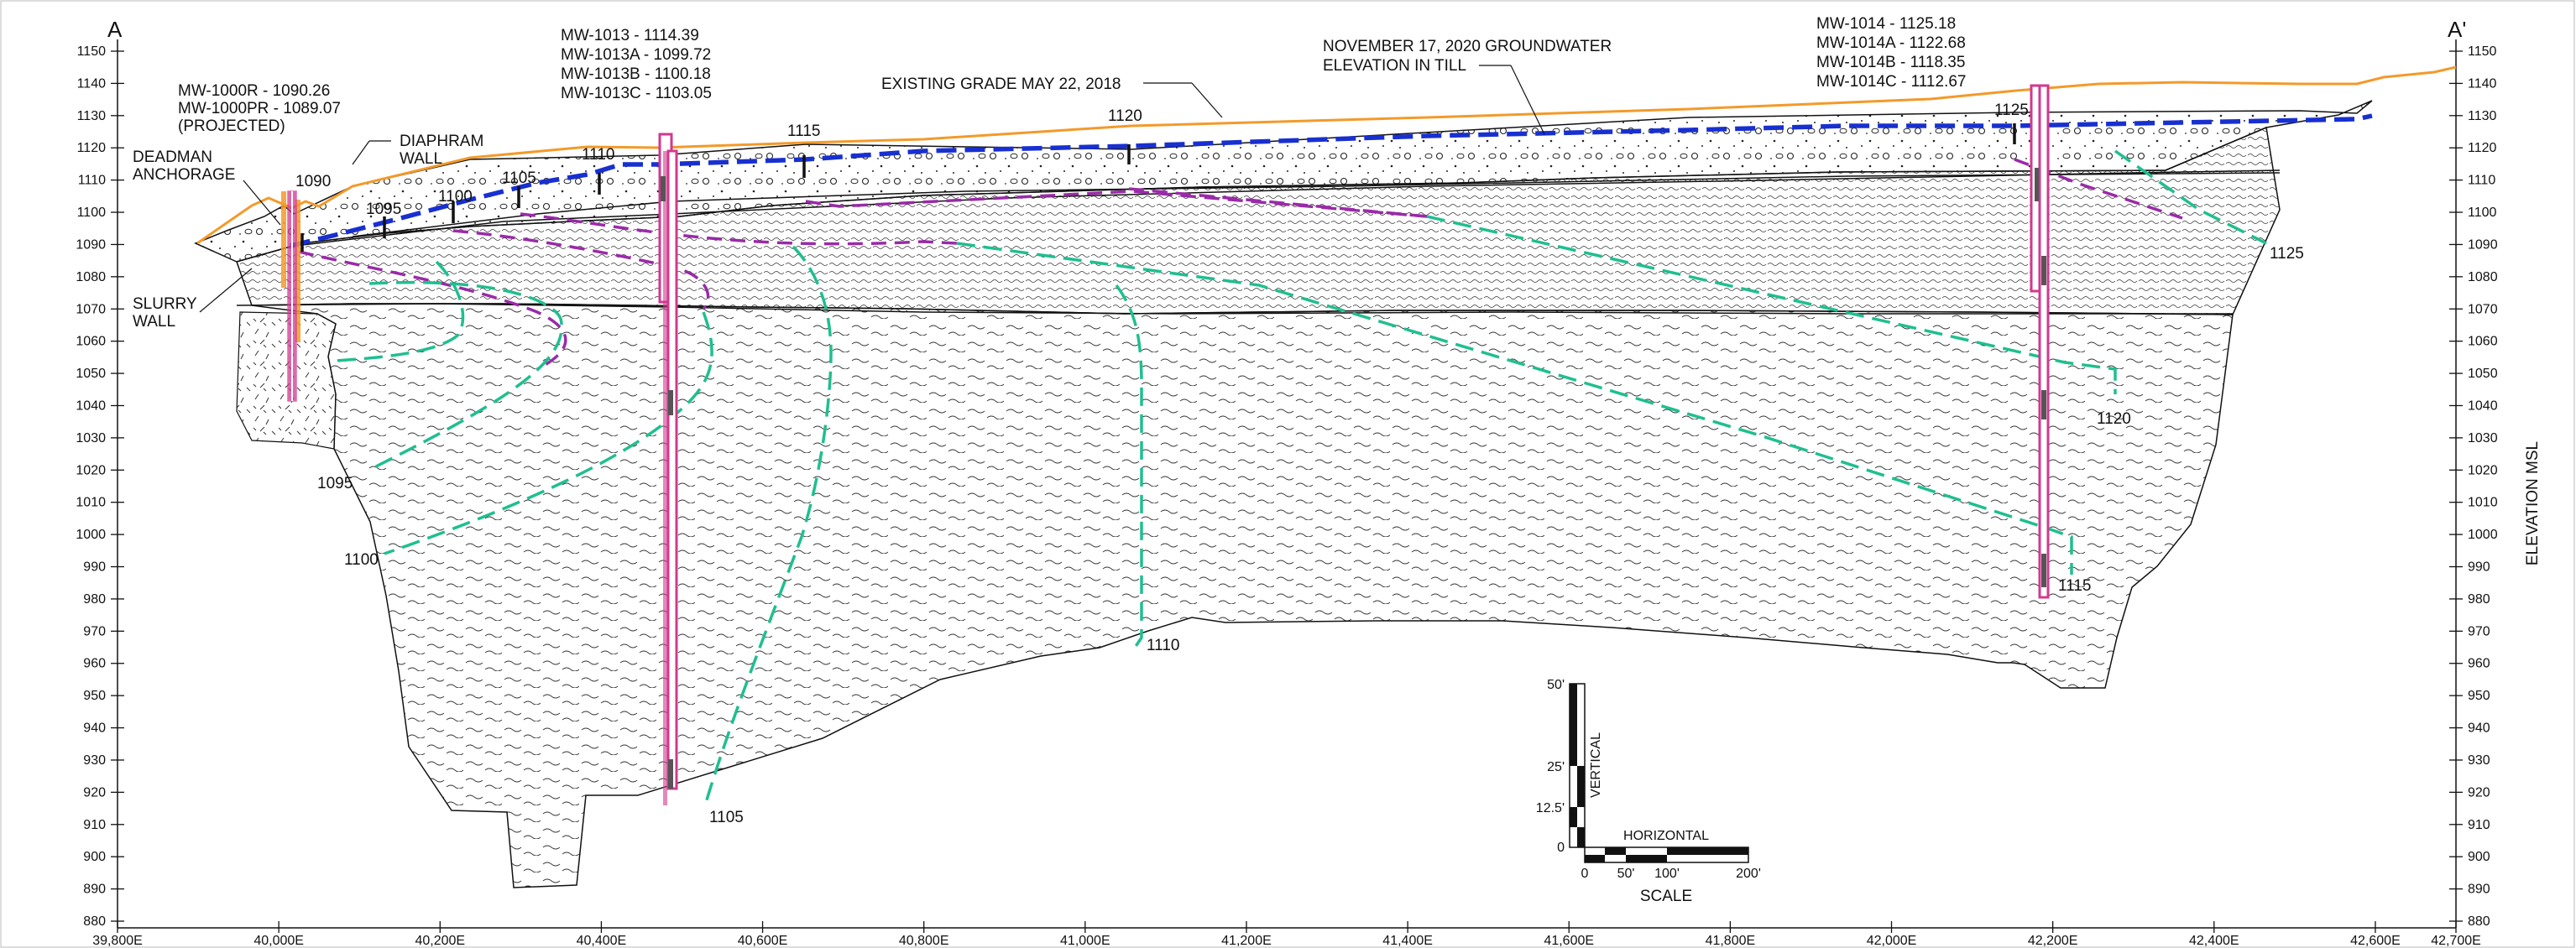  Describe the element at coordinates (1125, 116) in the screenshot. I see `contour-label-1120-top: 1120` at that location.